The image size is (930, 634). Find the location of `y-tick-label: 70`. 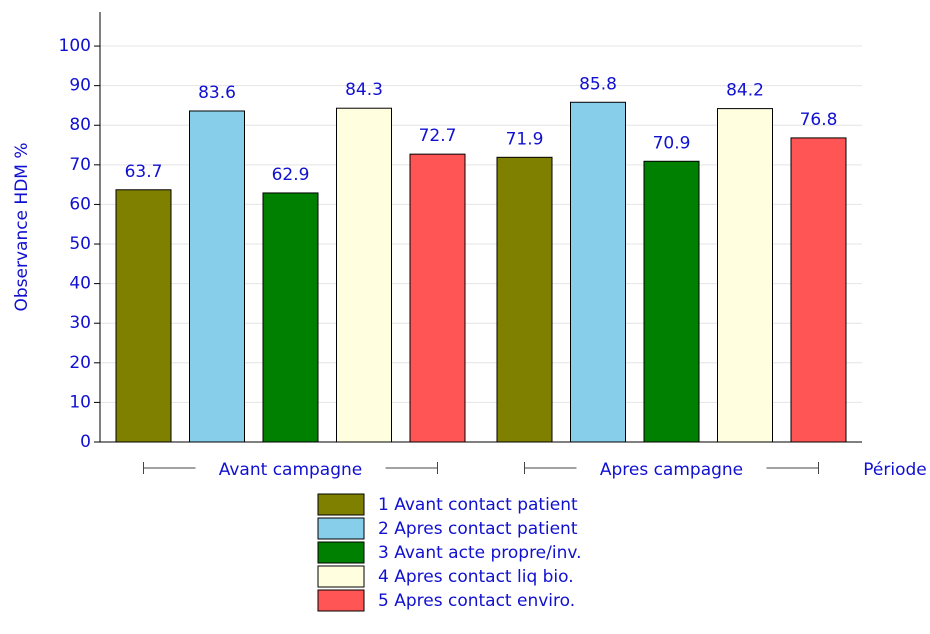

y-tick-label: 70 is located at coordinates (80, 165).